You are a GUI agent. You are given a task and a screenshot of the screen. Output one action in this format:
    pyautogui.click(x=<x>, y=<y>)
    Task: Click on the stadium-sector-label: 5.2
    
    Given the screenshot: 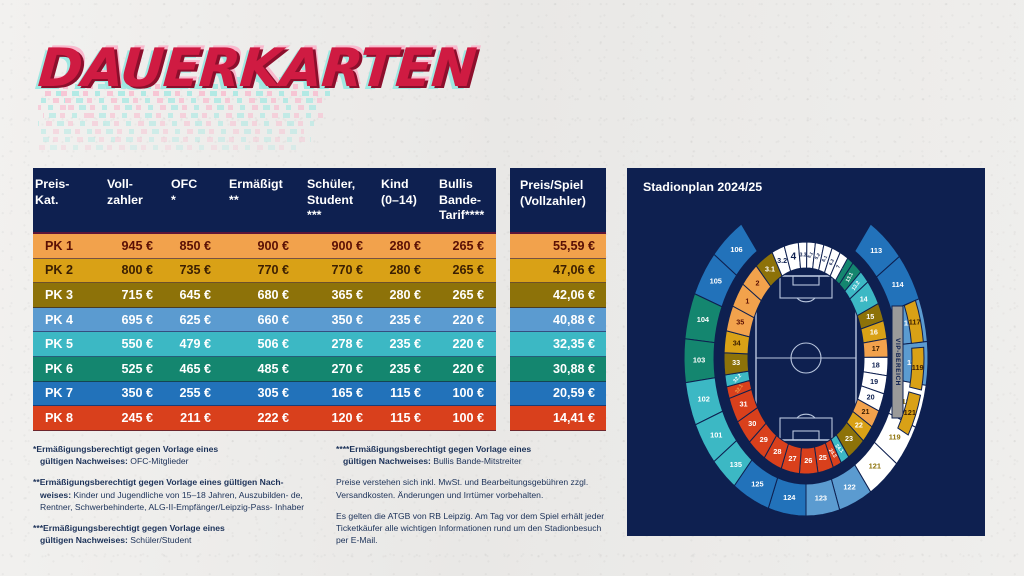 What is the action you would take?
    pyautogui.click(x=818, y=256)
    